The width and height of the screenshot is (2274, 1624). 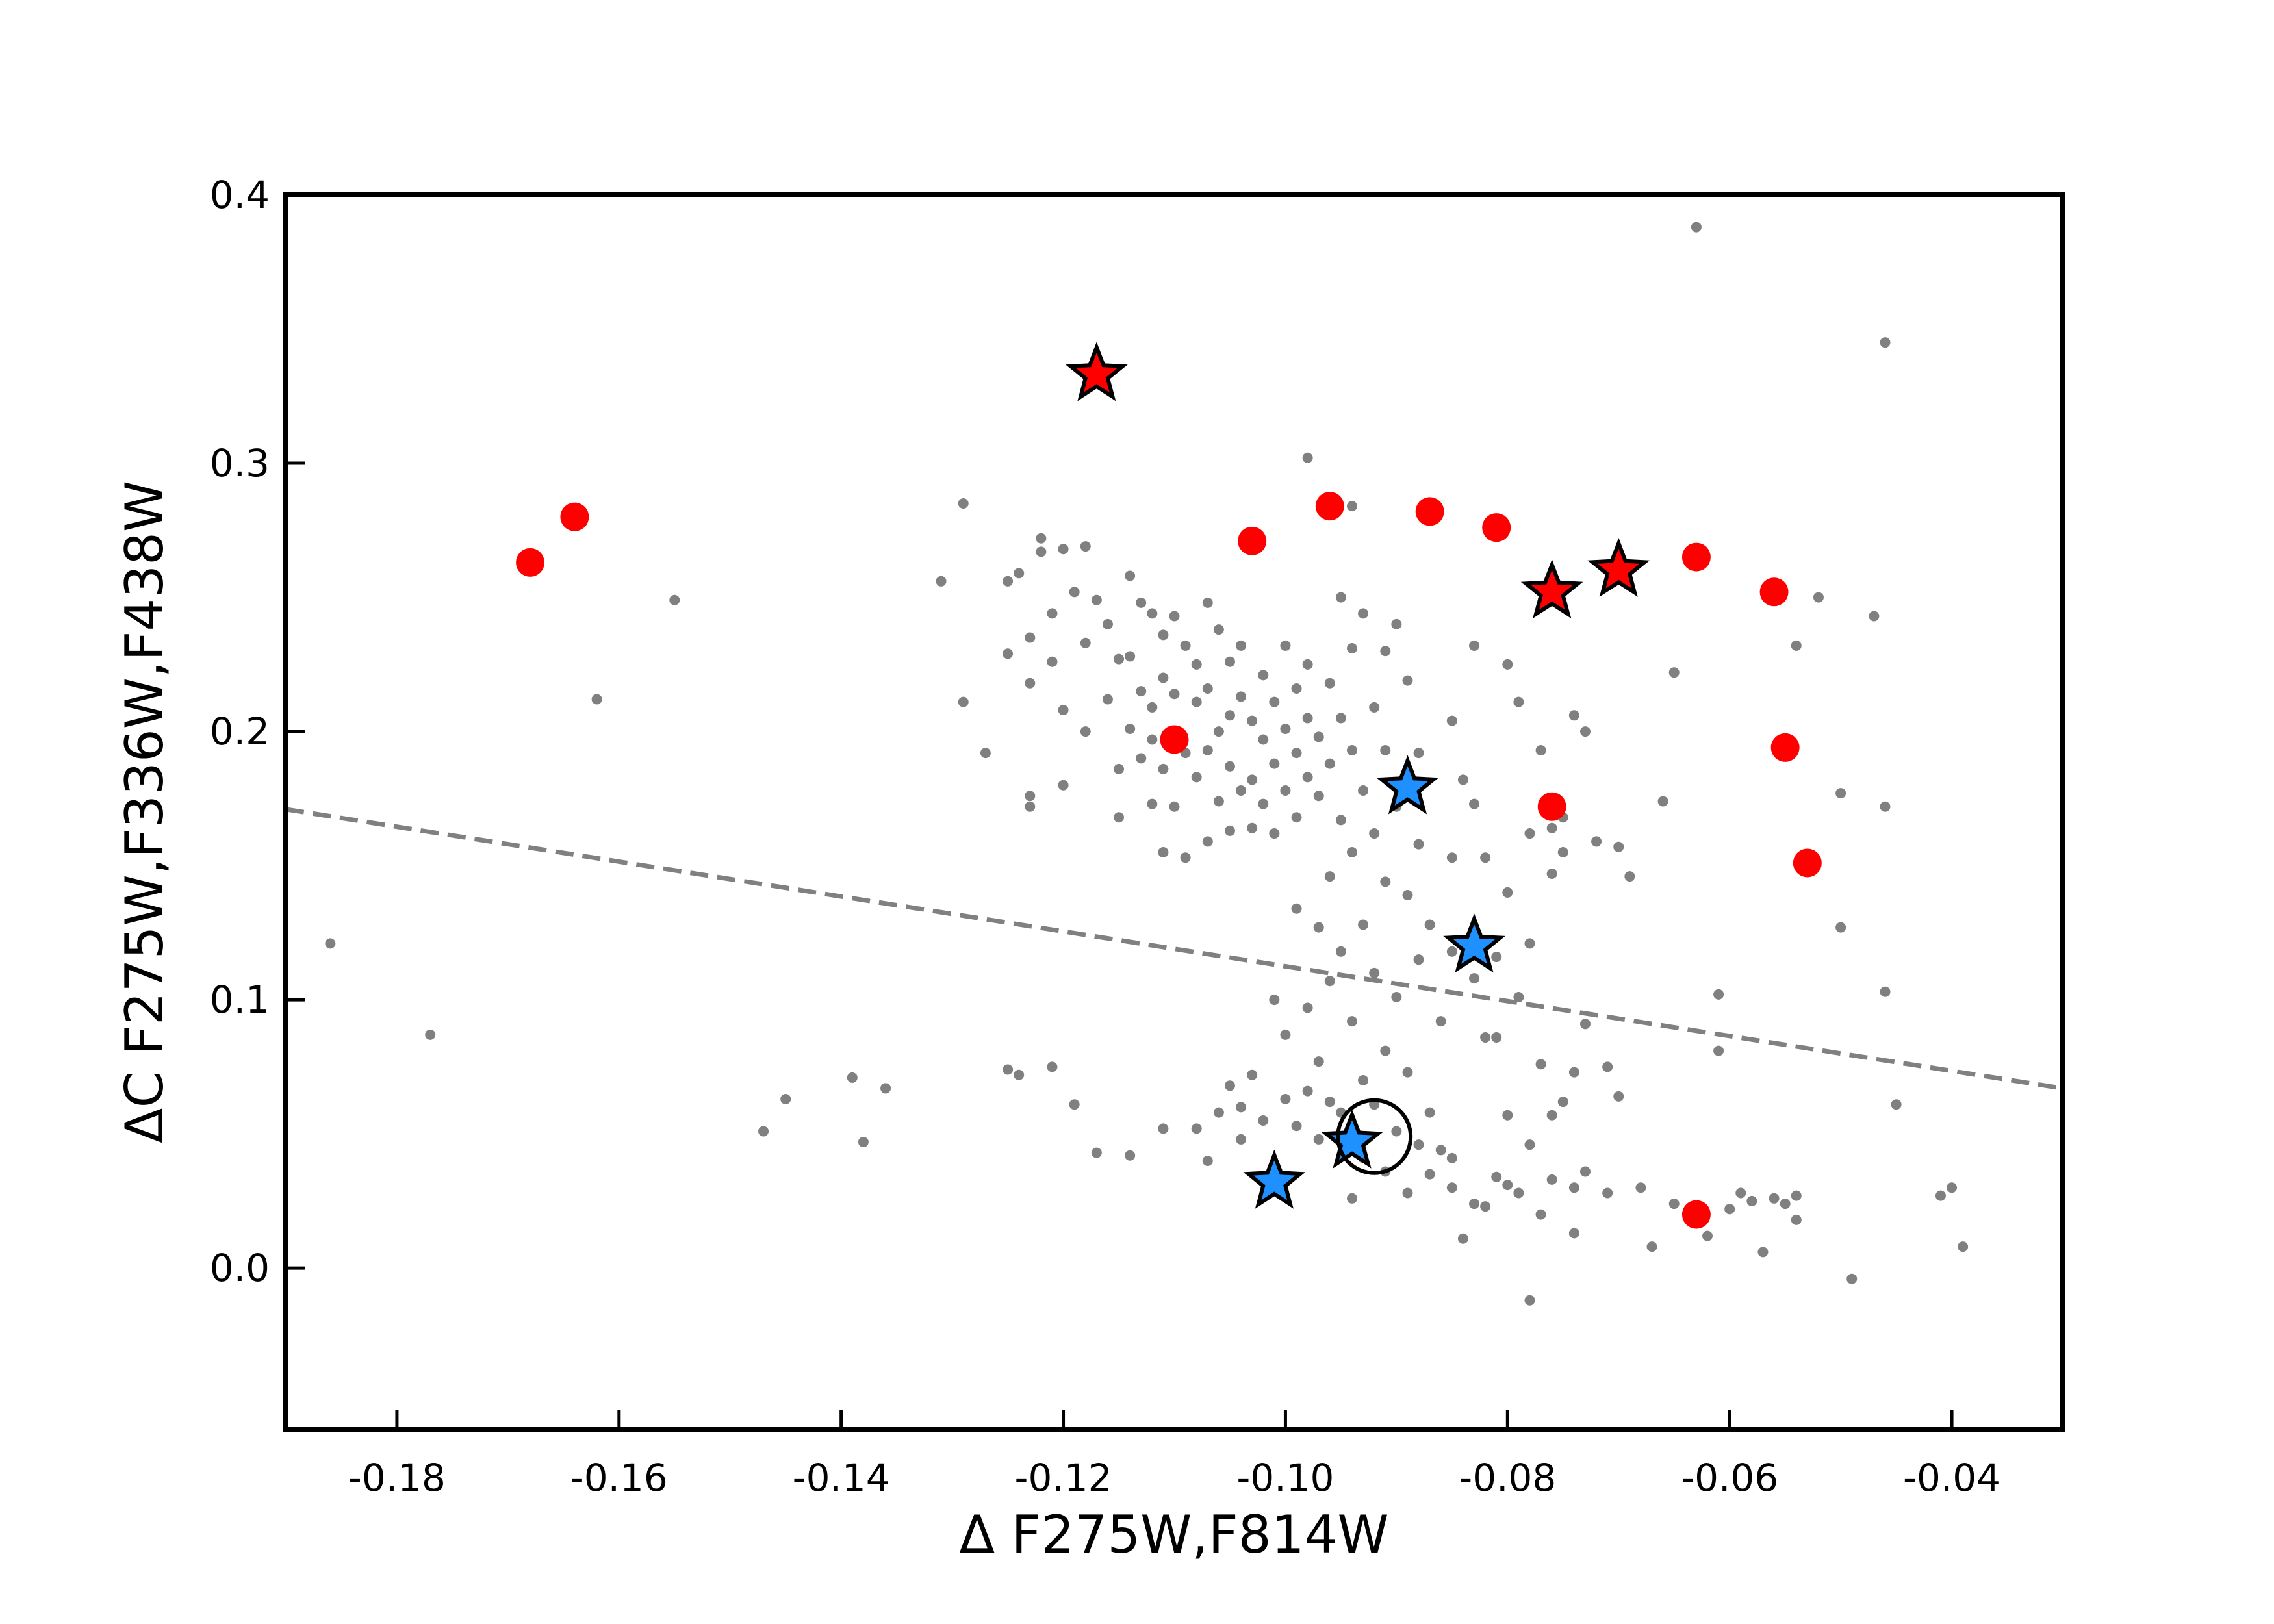 I want to click on x-tick-label: -0.04, so click(x=1951, y=1478).